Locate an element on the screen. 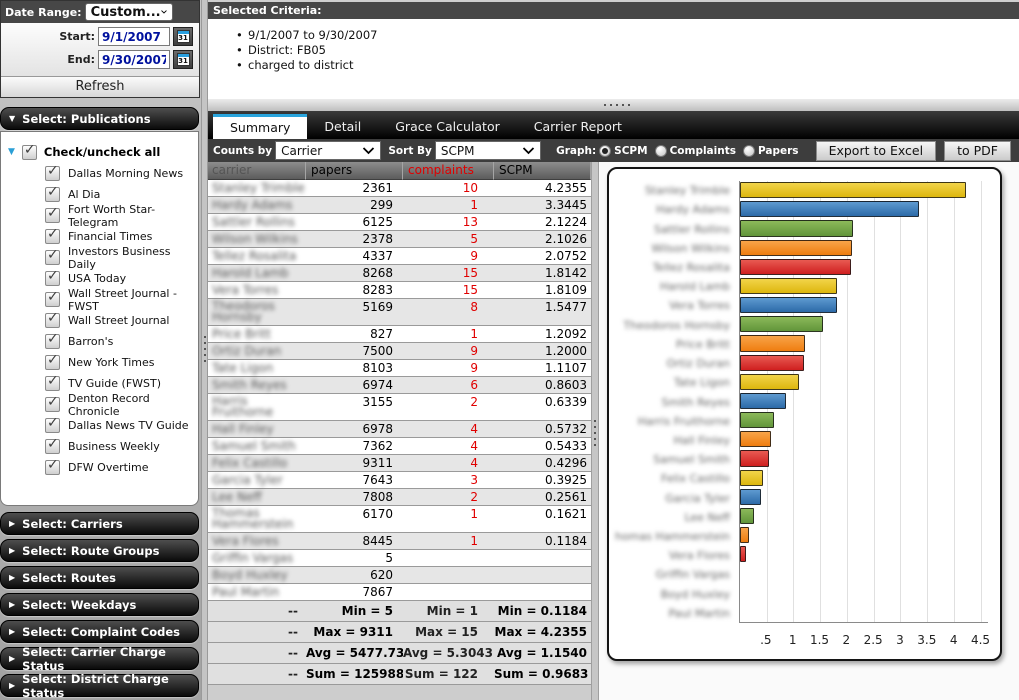 The width and height of the screenshot is (1019, 700). carrier-name-blurred: Theodoros Hornsby is located at coordinates (243, 311).